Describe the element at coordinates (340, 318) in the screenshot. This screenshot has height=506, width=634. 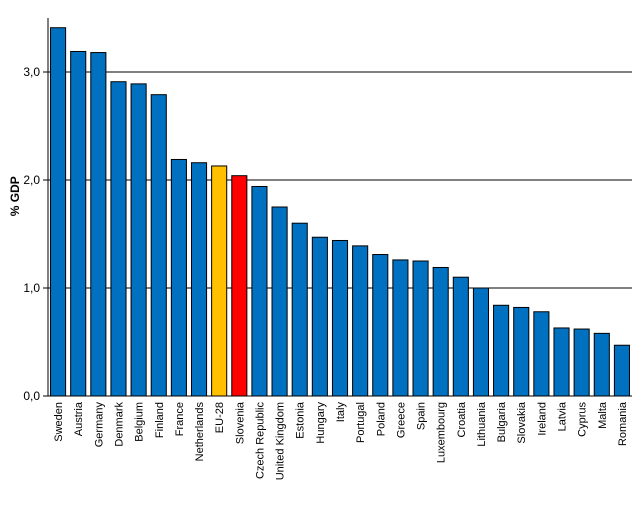
I see `bar-italy` at that location.